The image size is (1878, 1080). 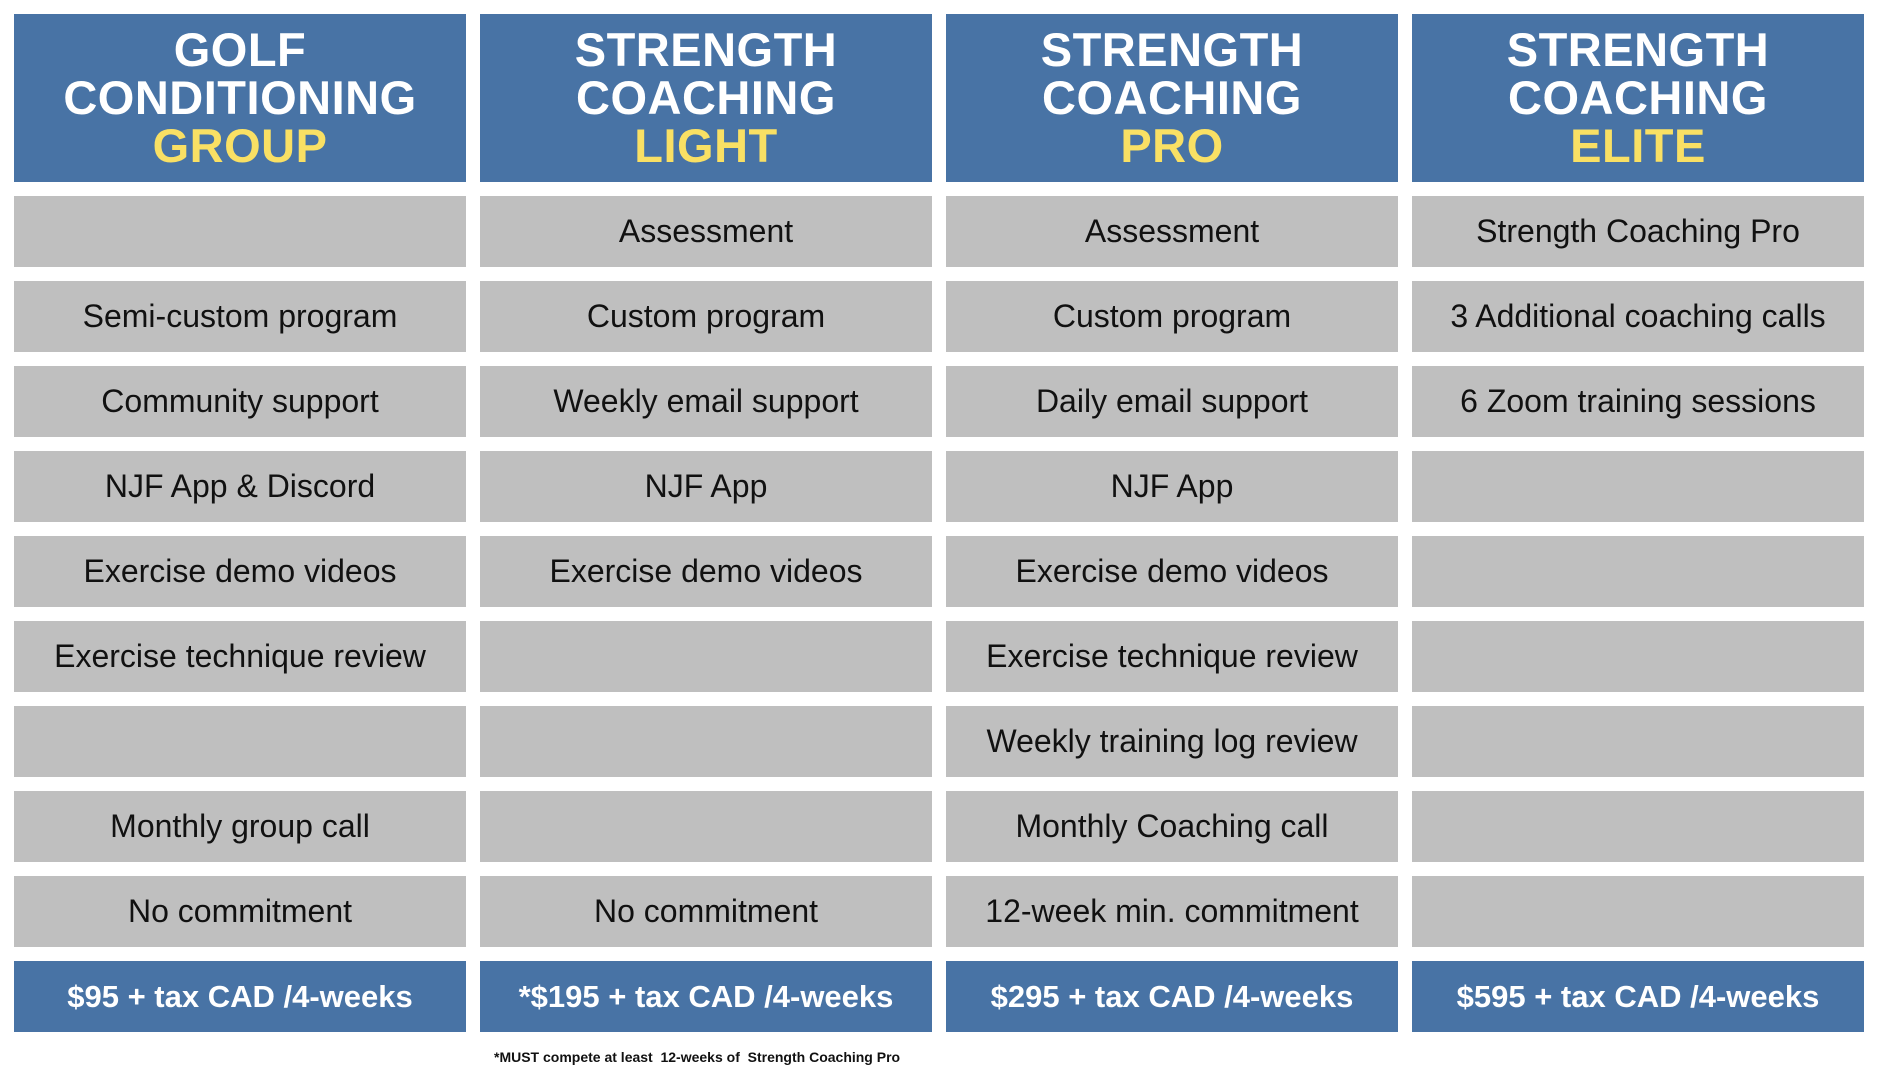 I want to click on plan-header: STRENGTH COACHING LIGHT, so click(x=706, y=98).